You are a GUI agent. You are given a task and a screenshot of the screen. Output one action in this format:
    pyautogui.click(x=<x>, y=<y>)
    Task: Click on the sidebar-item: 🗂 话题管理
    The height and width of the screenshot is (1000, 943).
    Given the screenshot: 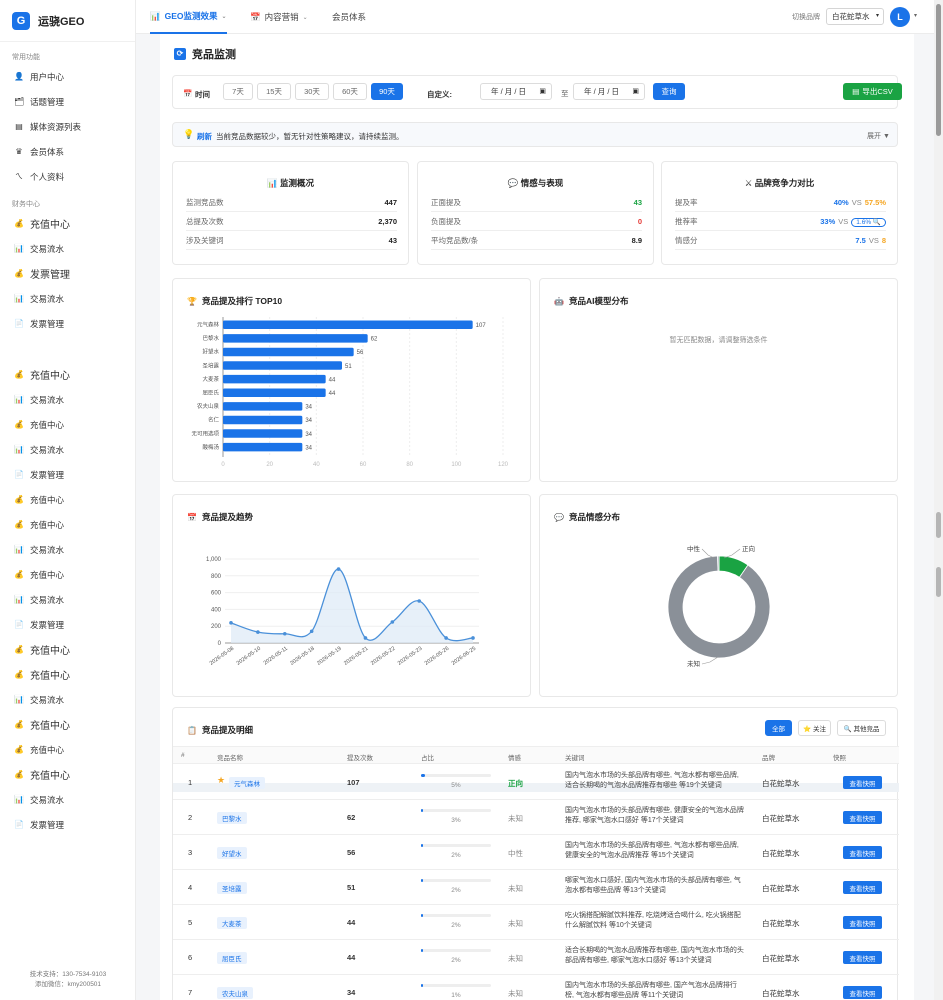 What is the action you would take?
    pyautogui.click(x=67, y=101)
    